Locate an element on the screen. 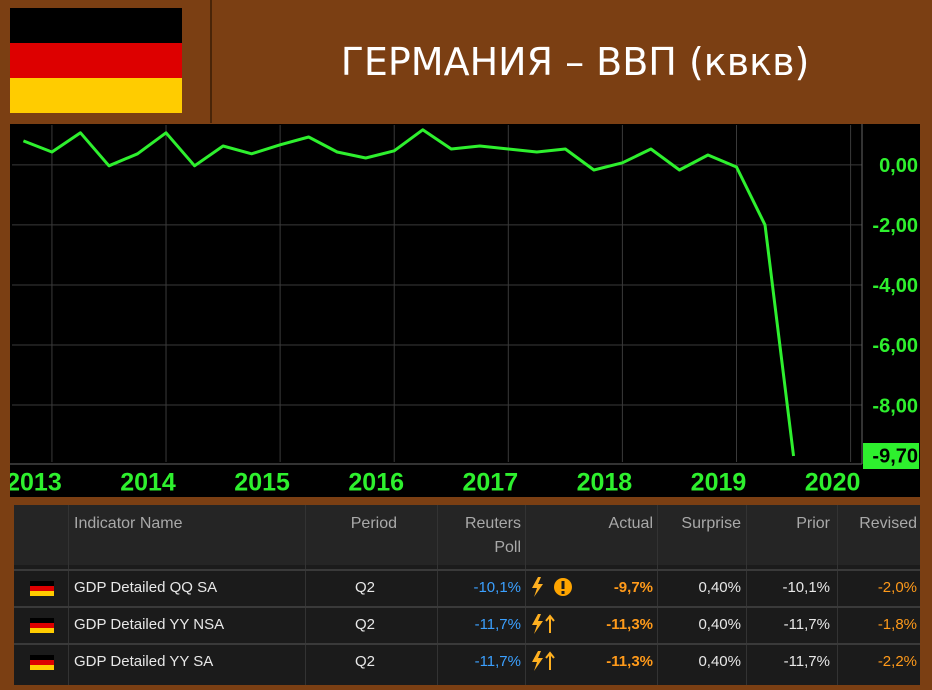 This screenshot has width=932, height=690. table-cell: -2,0% is located at coordinates (897, 587).